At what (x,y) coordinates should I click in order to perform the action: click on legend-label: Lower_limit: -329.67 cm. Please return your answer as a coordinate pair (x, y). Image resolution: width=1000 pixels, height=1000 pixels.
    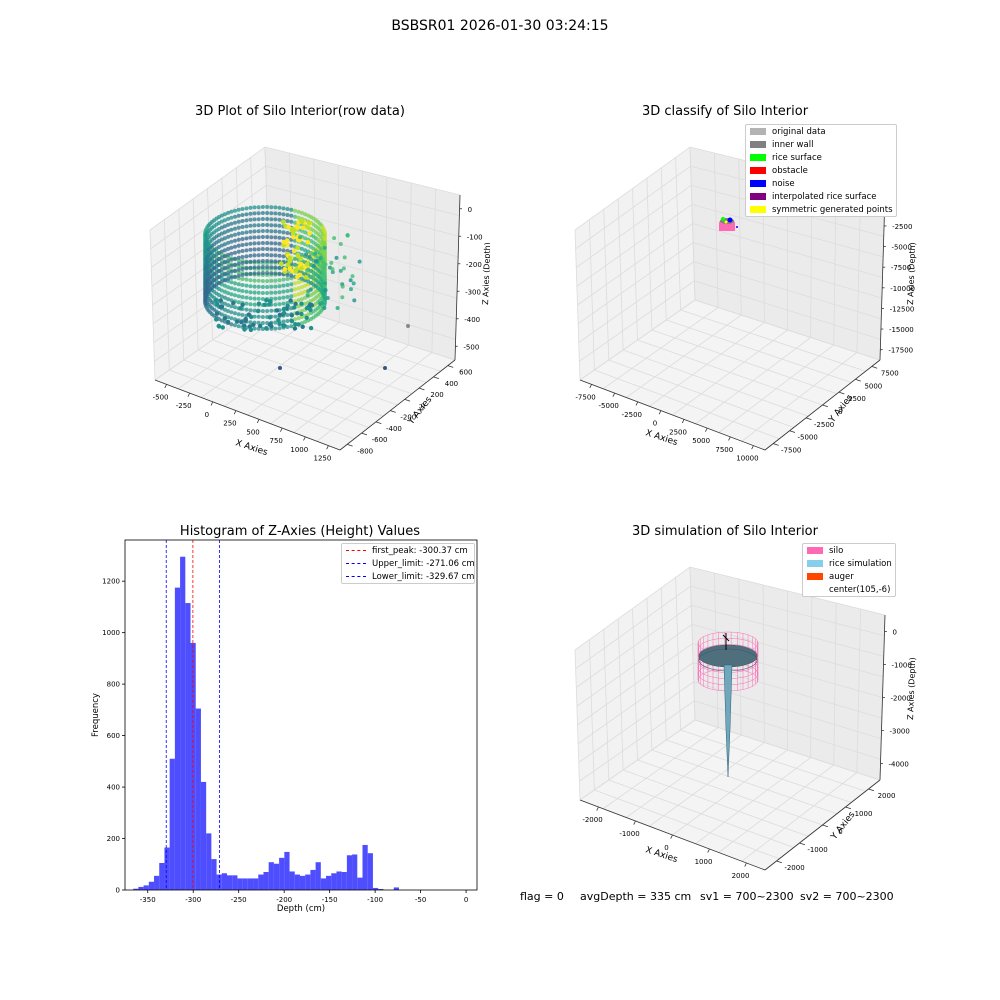
    Looking at the image, I should click on (423, 577).